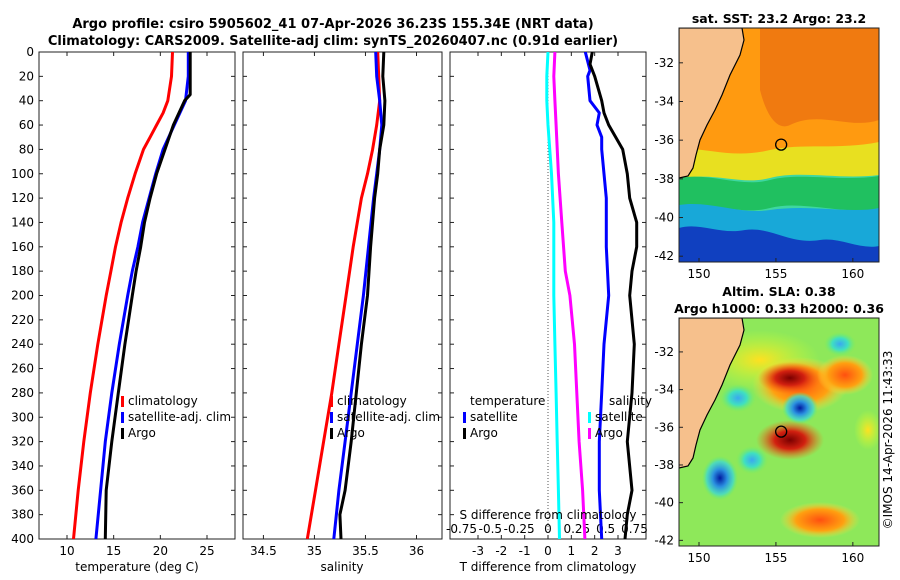  Describe the element at coordinates (592, 295) in the screenshot. I see `difference-lines` at that location.